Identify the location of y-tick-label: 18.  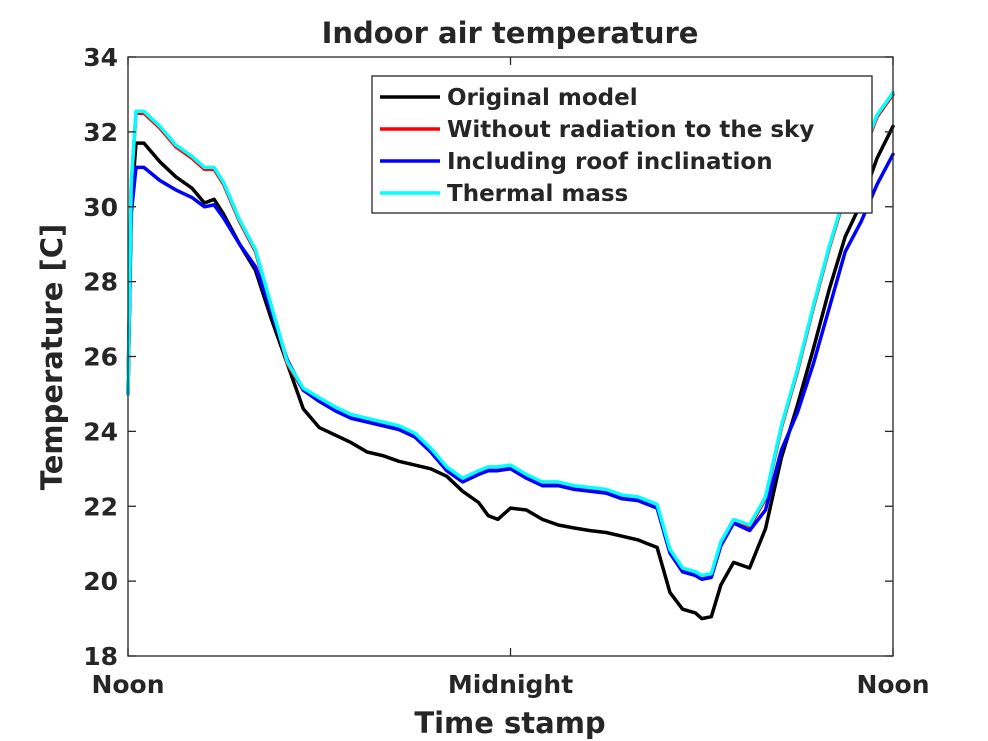
(100, 656).